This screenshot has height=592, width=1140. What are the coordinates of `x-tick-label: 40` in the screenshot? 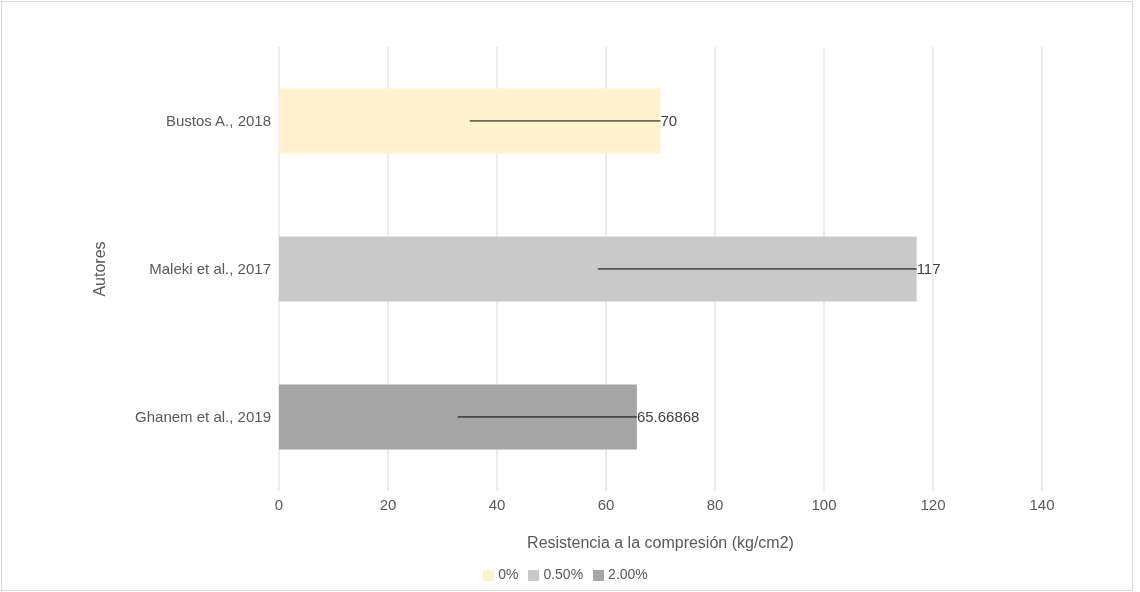 It's located at (497, 504).